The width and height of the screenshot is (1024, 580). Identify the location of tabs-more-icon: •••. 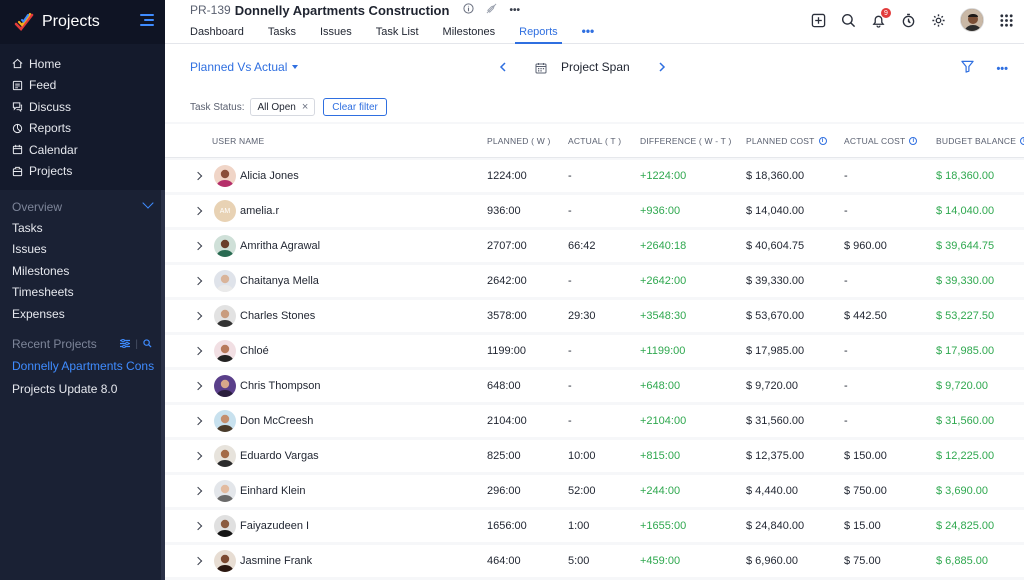
(588, 31).